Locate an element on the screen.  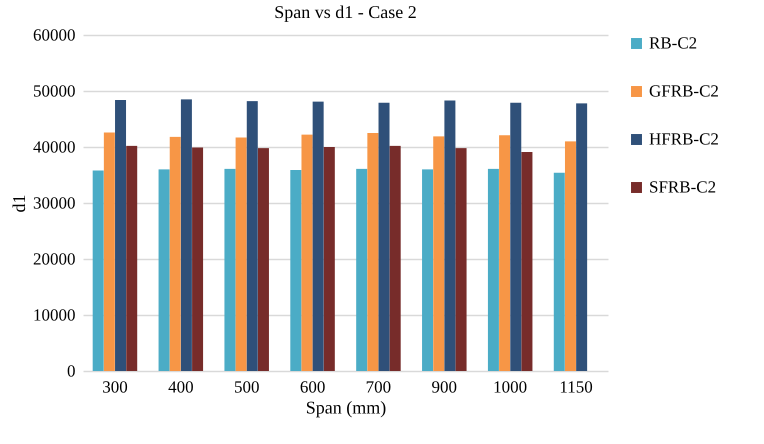
chart-title: Span vs d1 - Case 2 is located at coordinates (345, 12).